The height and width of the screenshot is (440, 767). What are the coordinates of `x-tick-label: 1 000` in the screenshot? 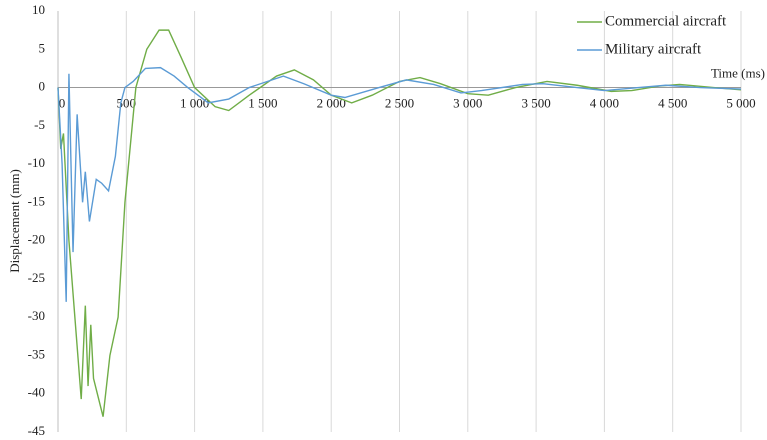 It's located at (194, 103).